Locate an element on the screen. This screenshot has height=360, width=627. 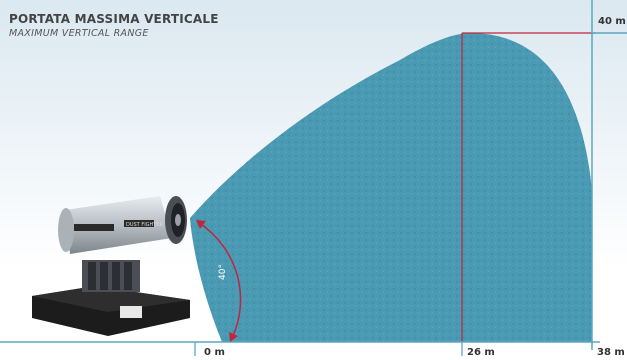
angle-label: 40° is located at coordinates (223, 272).